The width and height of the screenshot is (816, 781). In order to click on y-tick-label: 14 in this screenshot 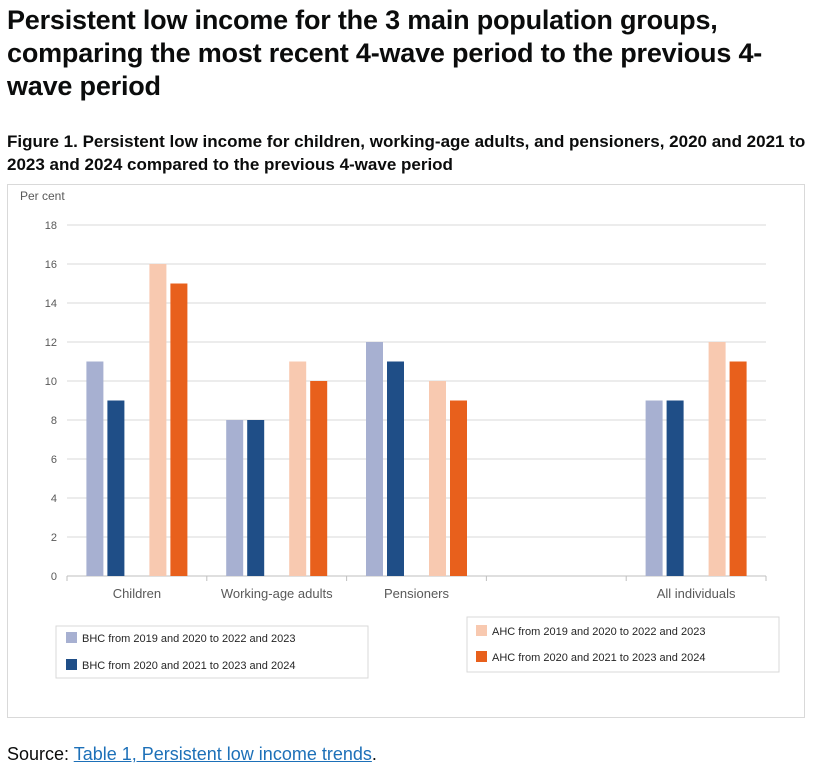, I will do `click(51, 304)`.